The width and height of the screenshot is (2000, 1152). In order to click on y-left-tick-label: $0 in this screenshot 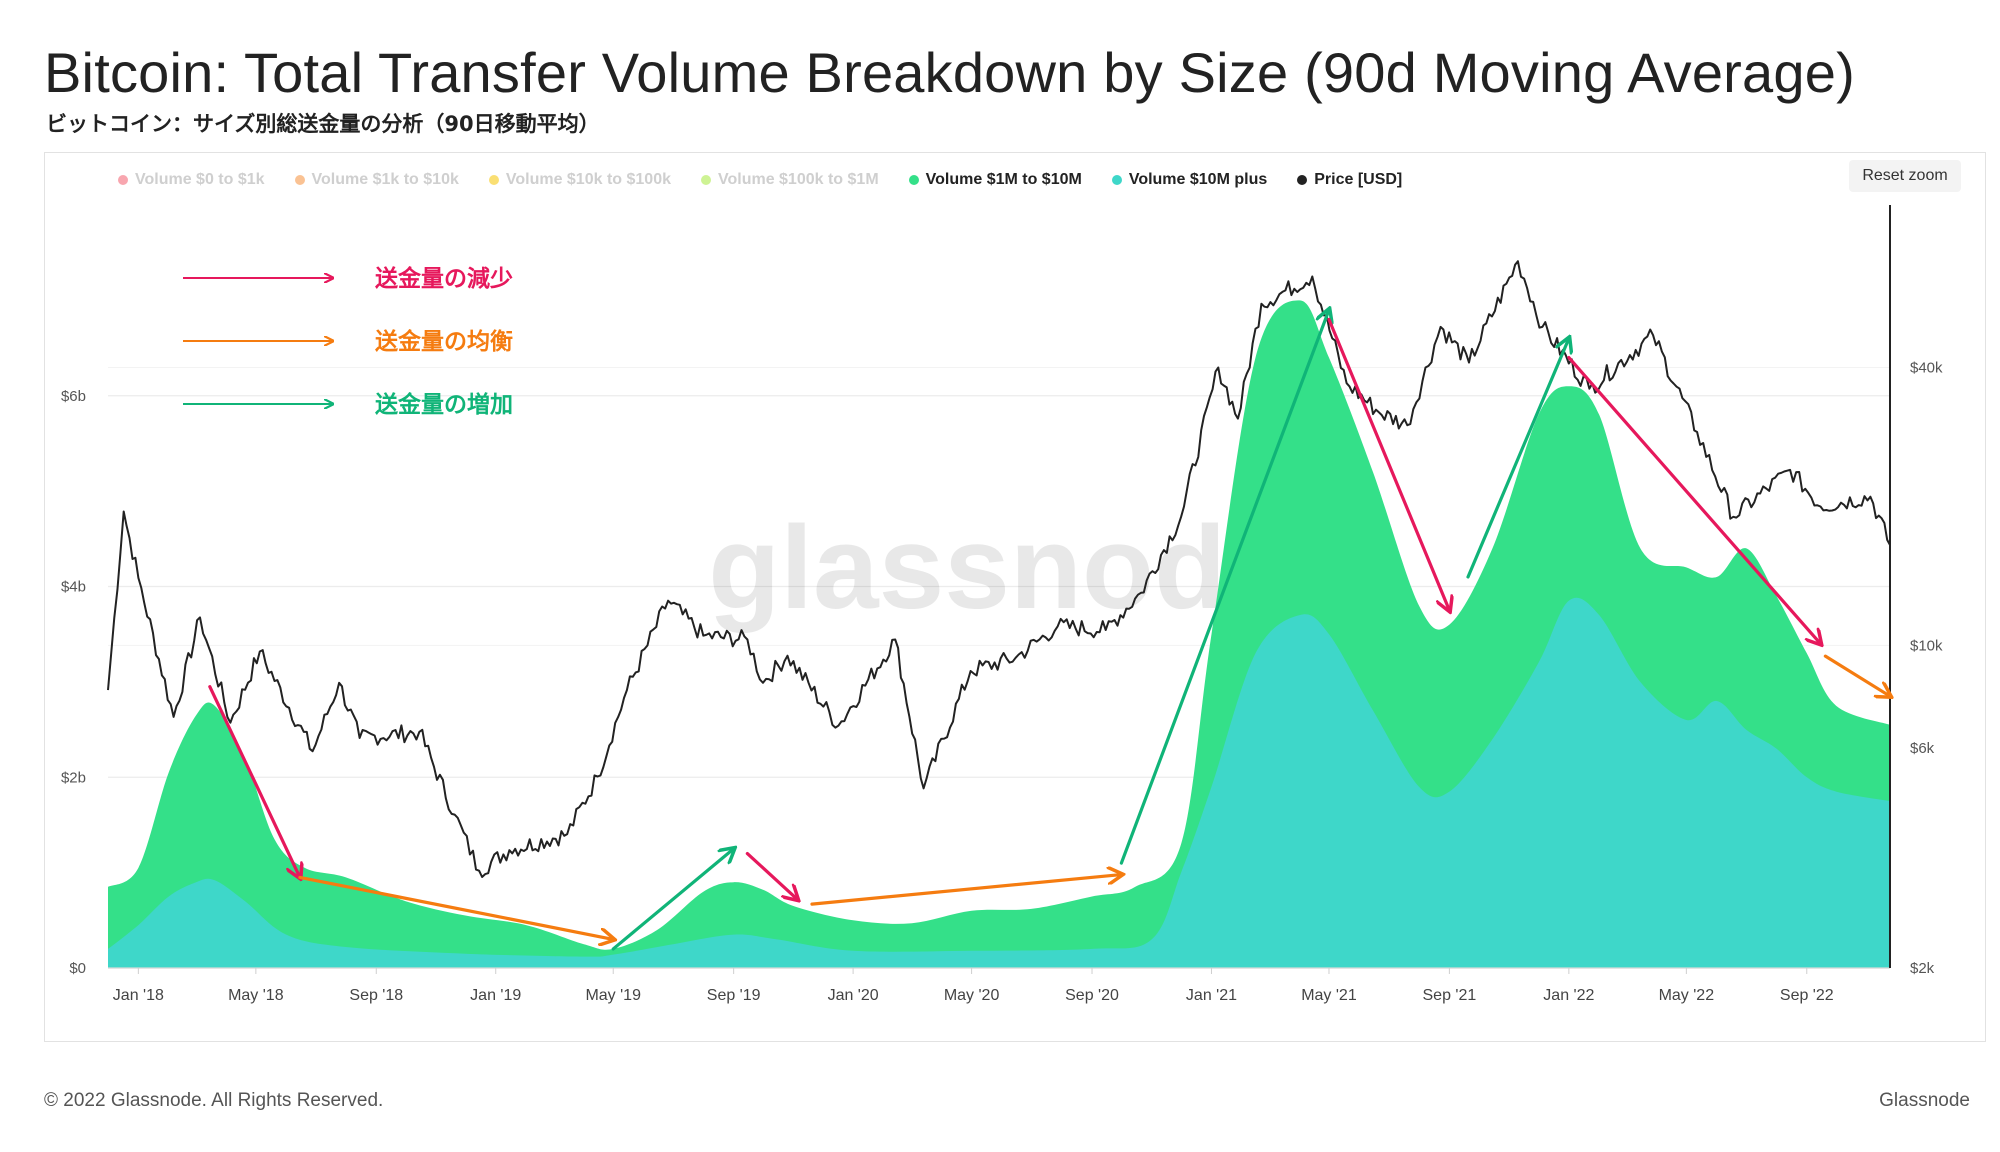, I will do `click(77, 968)`.